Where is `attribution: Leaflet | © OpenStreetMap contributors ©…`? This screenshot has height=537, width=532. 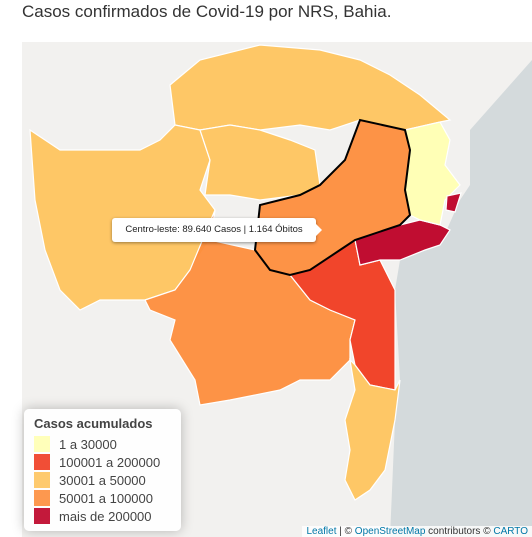 attribution: Leaflet | © OpenStreetMap contributors ©… is located at coordinates (417, 531).